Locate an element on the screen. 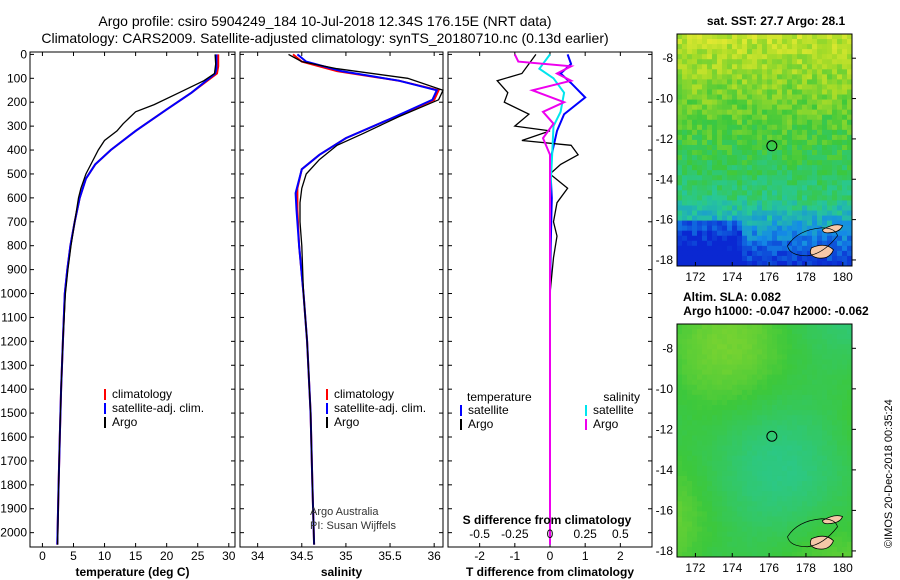  map-y-tick-label: -10 is located at coordinates (665, 99).